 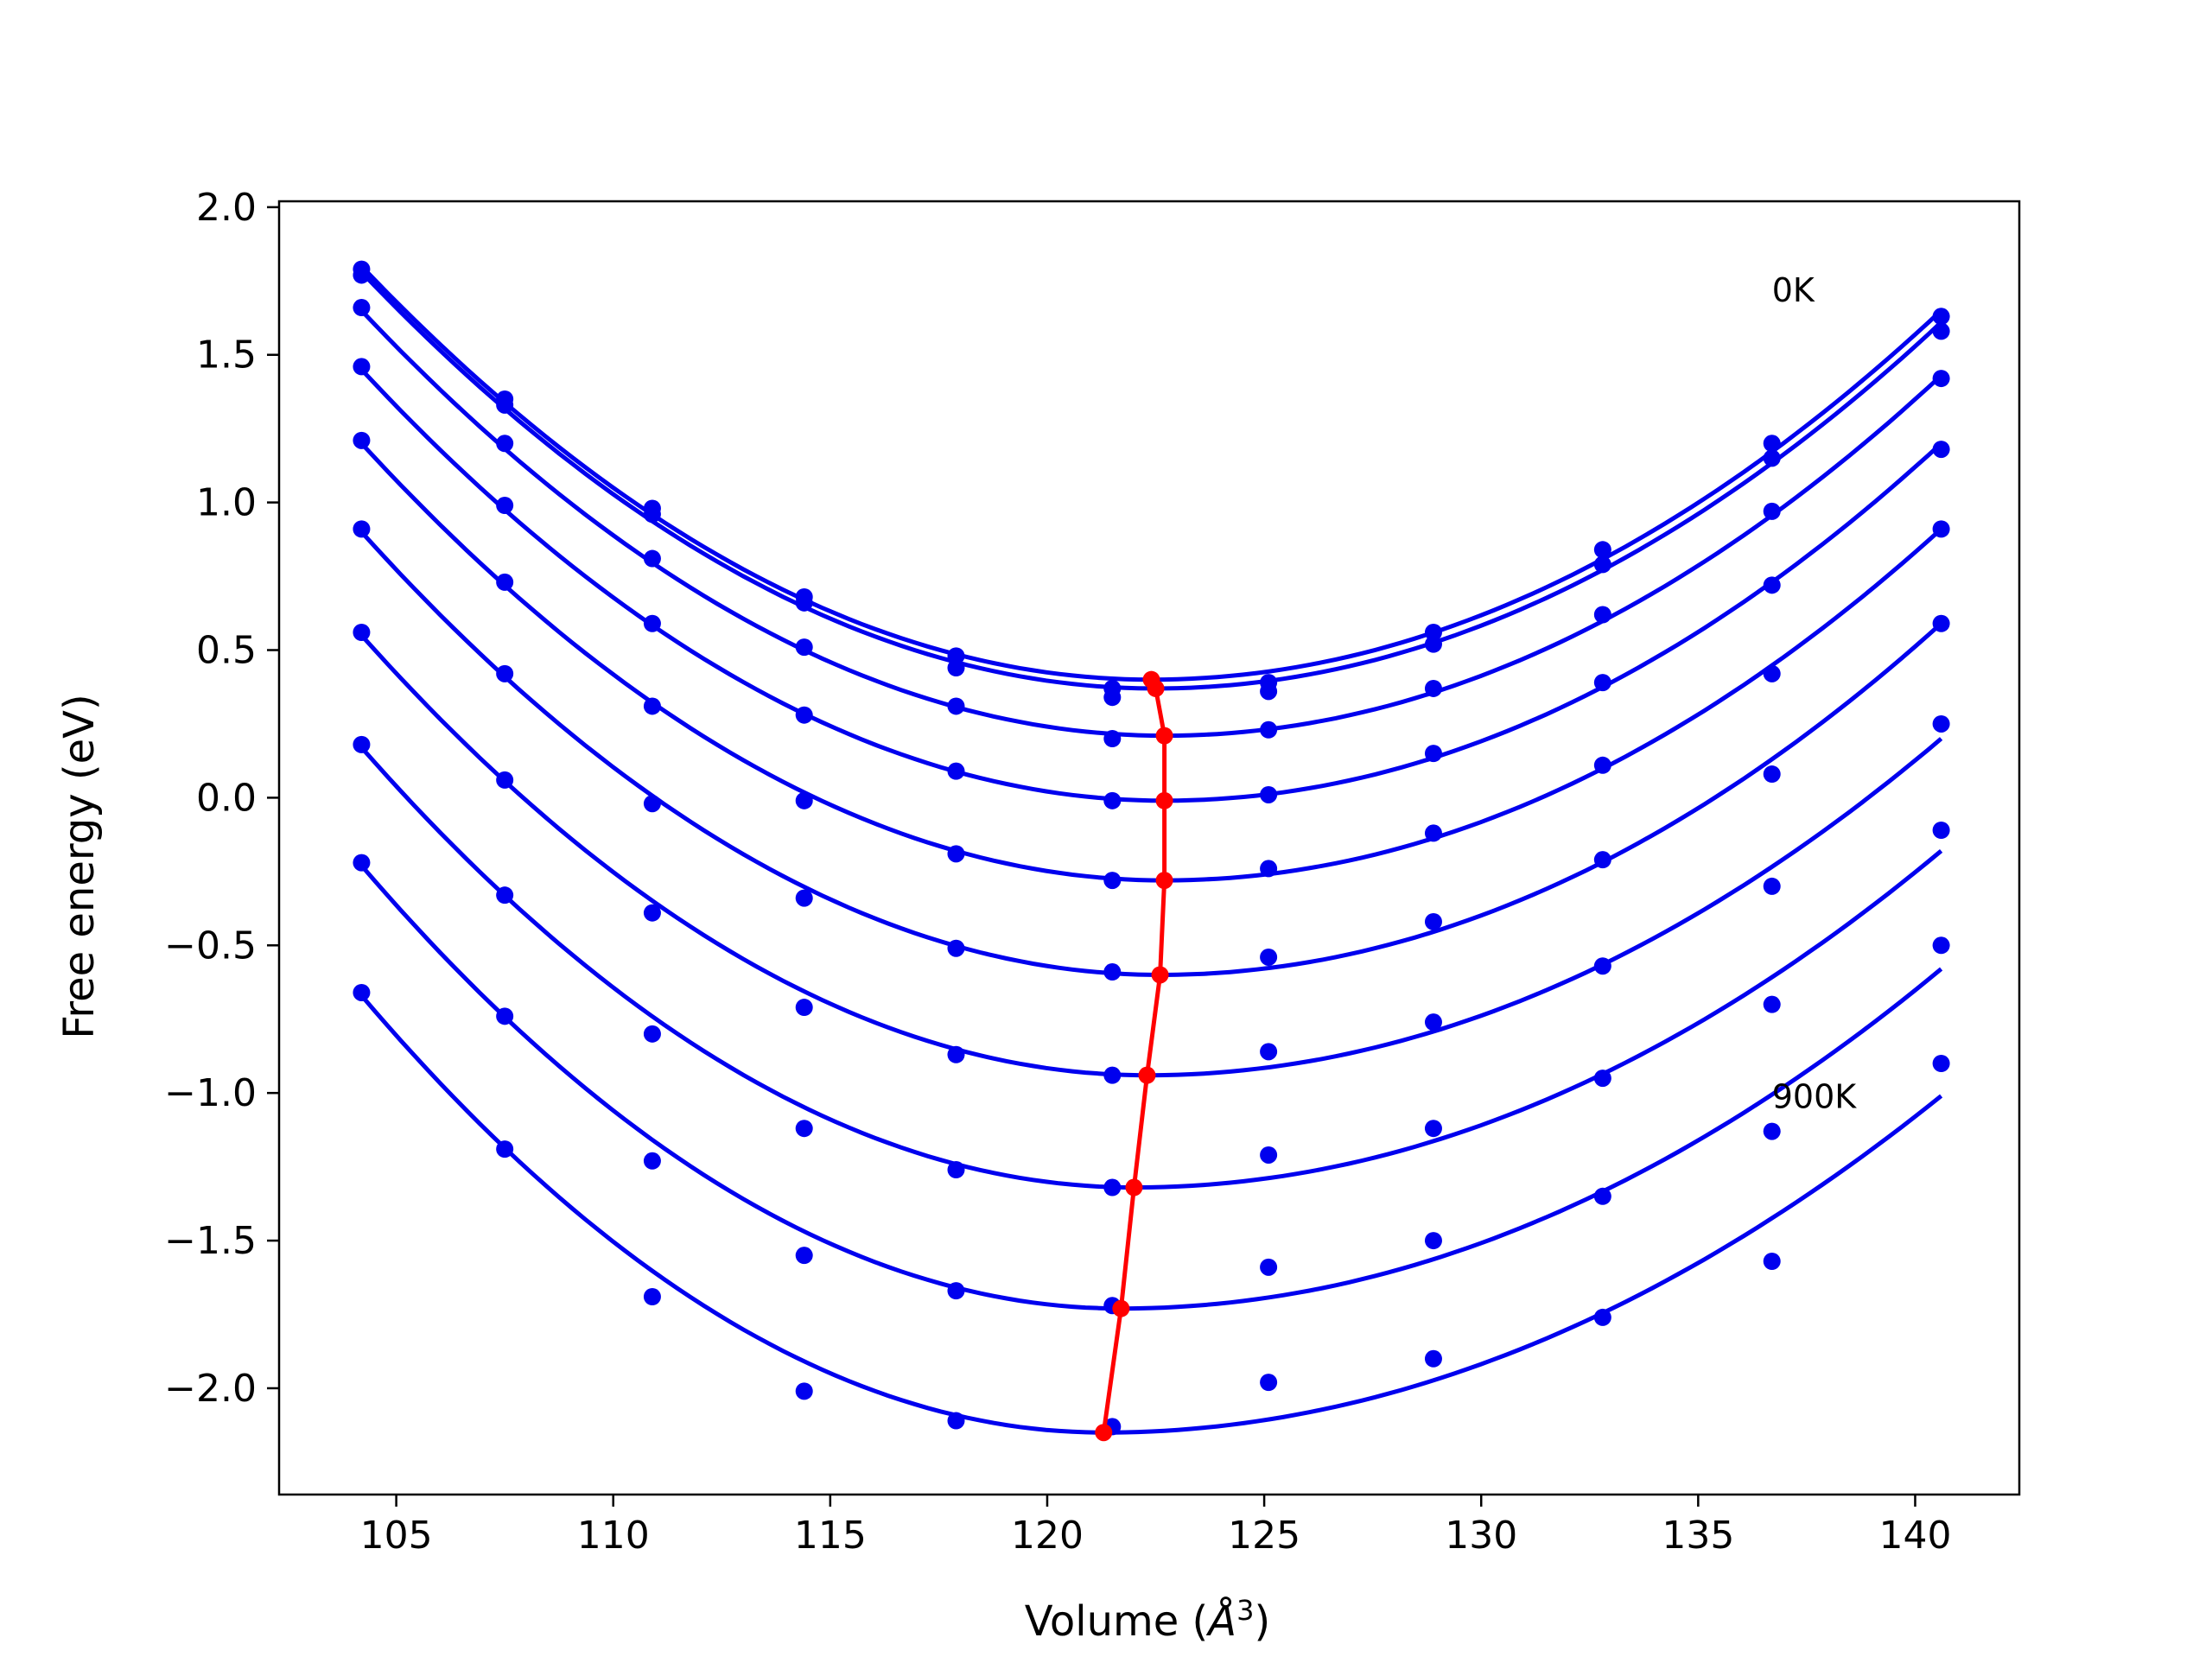 What do you see at coordinates (396, 1536) in the screenshot?
I see `x-tick-label: 105` at bounding box center [396, 1536].